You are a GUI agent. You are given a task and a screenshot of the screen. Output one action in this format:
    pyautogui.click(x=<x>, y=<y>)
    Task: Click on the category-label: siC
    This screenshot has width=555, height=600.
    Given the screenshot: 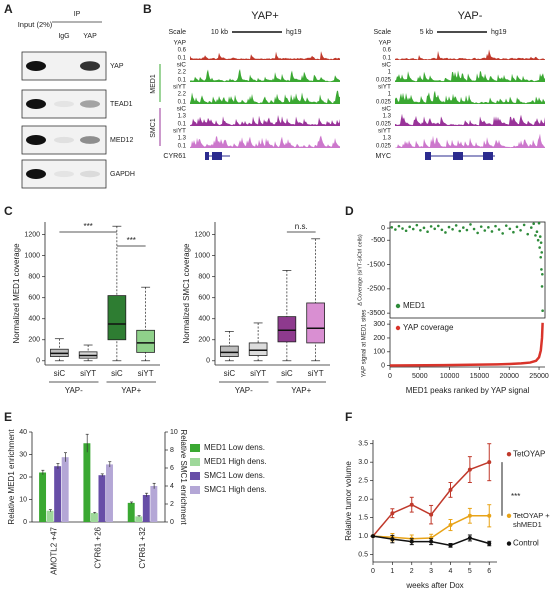 What is the action you would take?
    pyautogui.click(x=117, y=373)
    